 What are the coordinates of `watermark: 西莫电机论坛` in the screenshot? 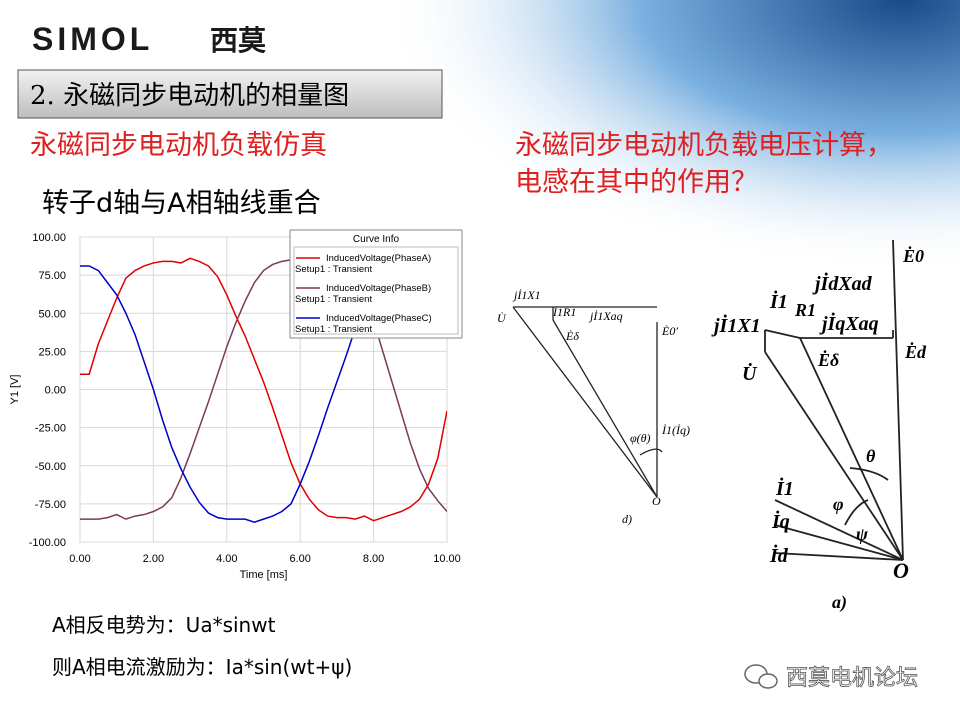 It's located at (852, 678).